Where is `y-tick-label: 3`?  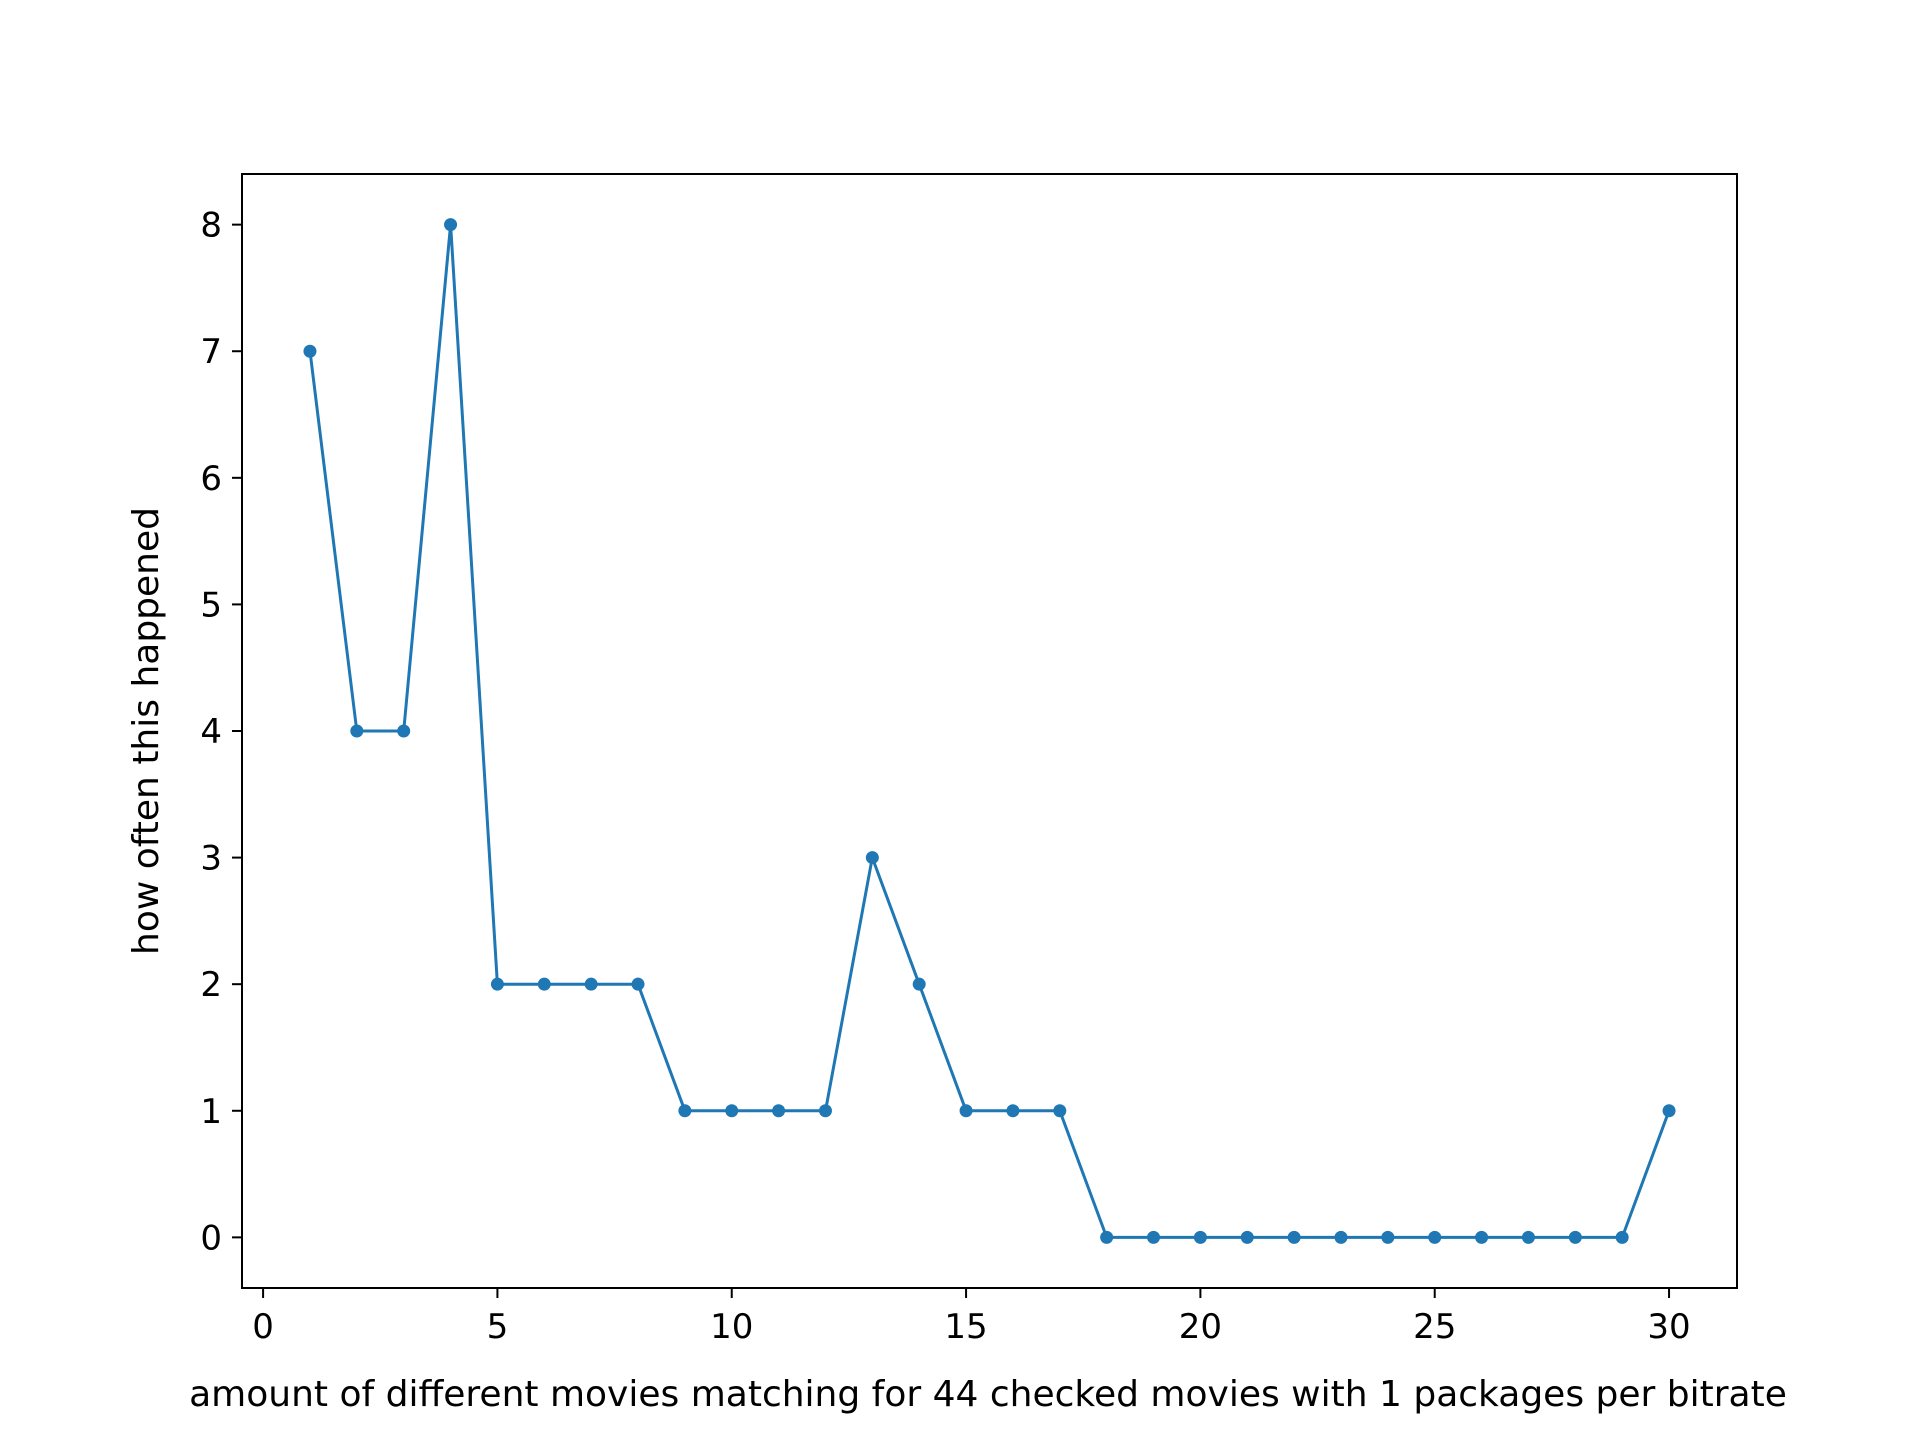
y-tick-label: 3 is located at coordinates (211, 859).